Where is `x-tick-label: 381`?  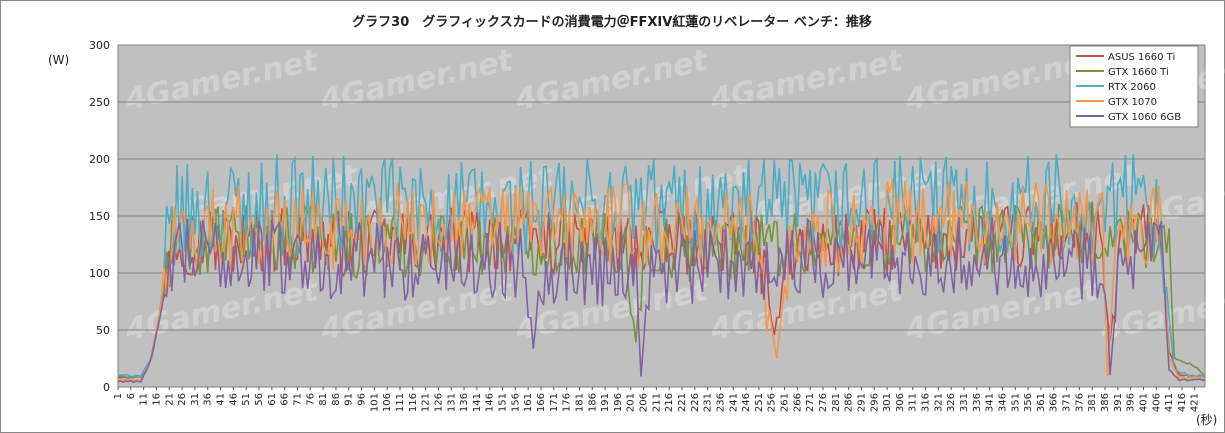
x-tick-label: 381 is located at coordinates (1092, 402).